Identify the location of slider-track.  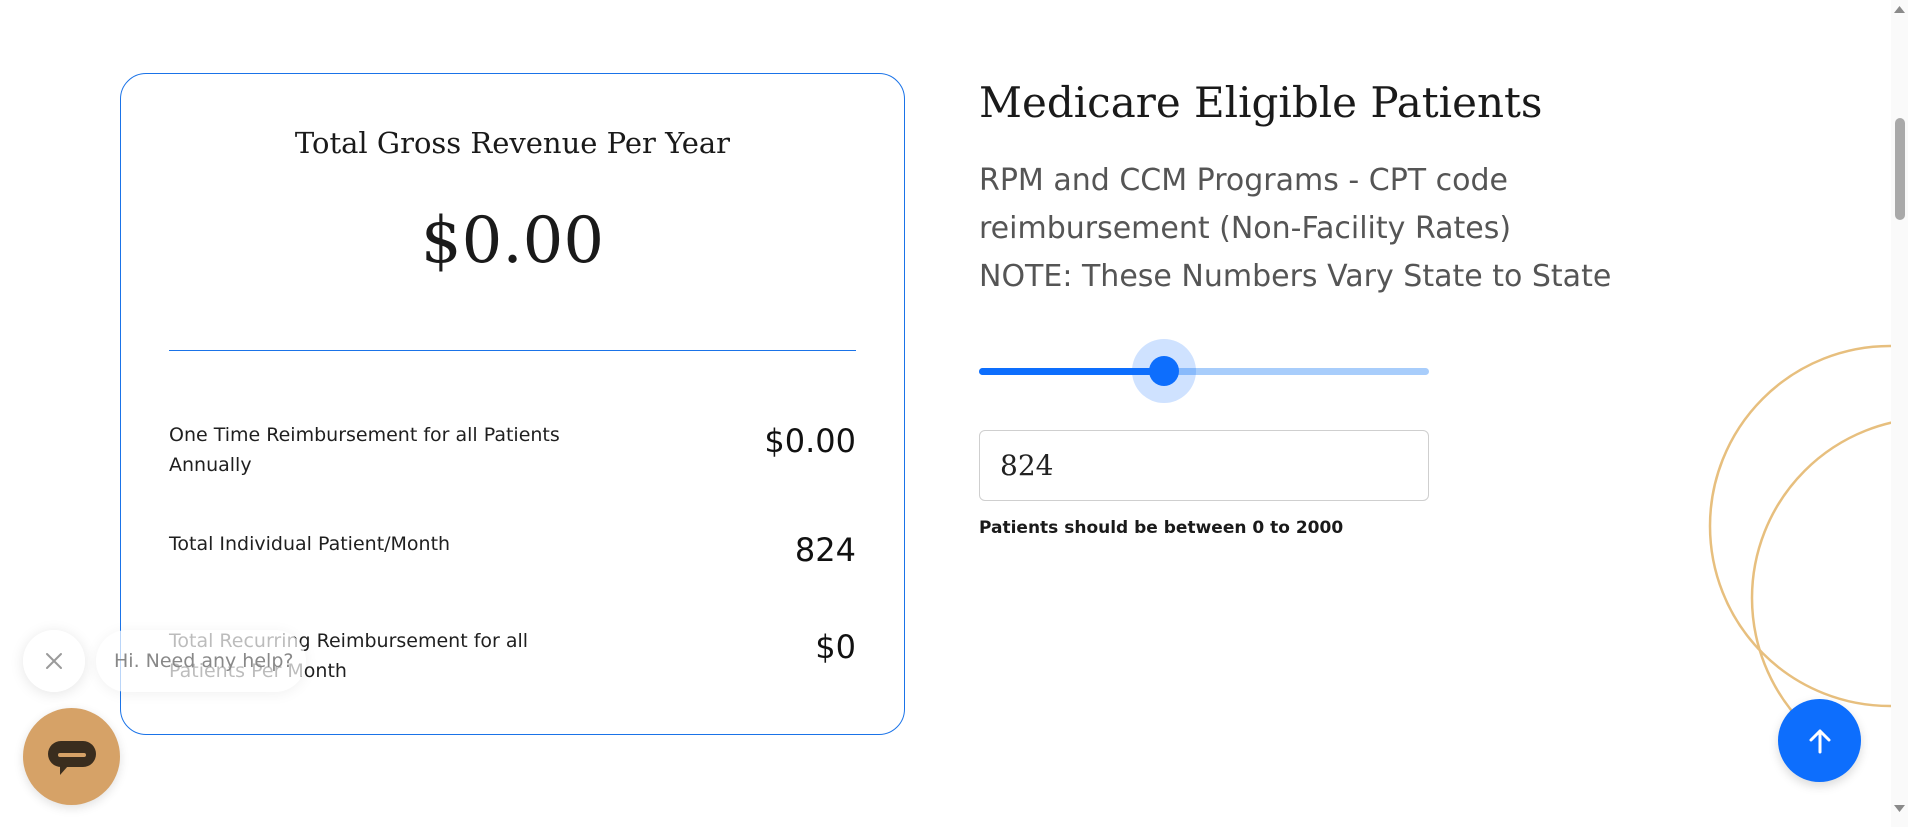
(1204, 371).